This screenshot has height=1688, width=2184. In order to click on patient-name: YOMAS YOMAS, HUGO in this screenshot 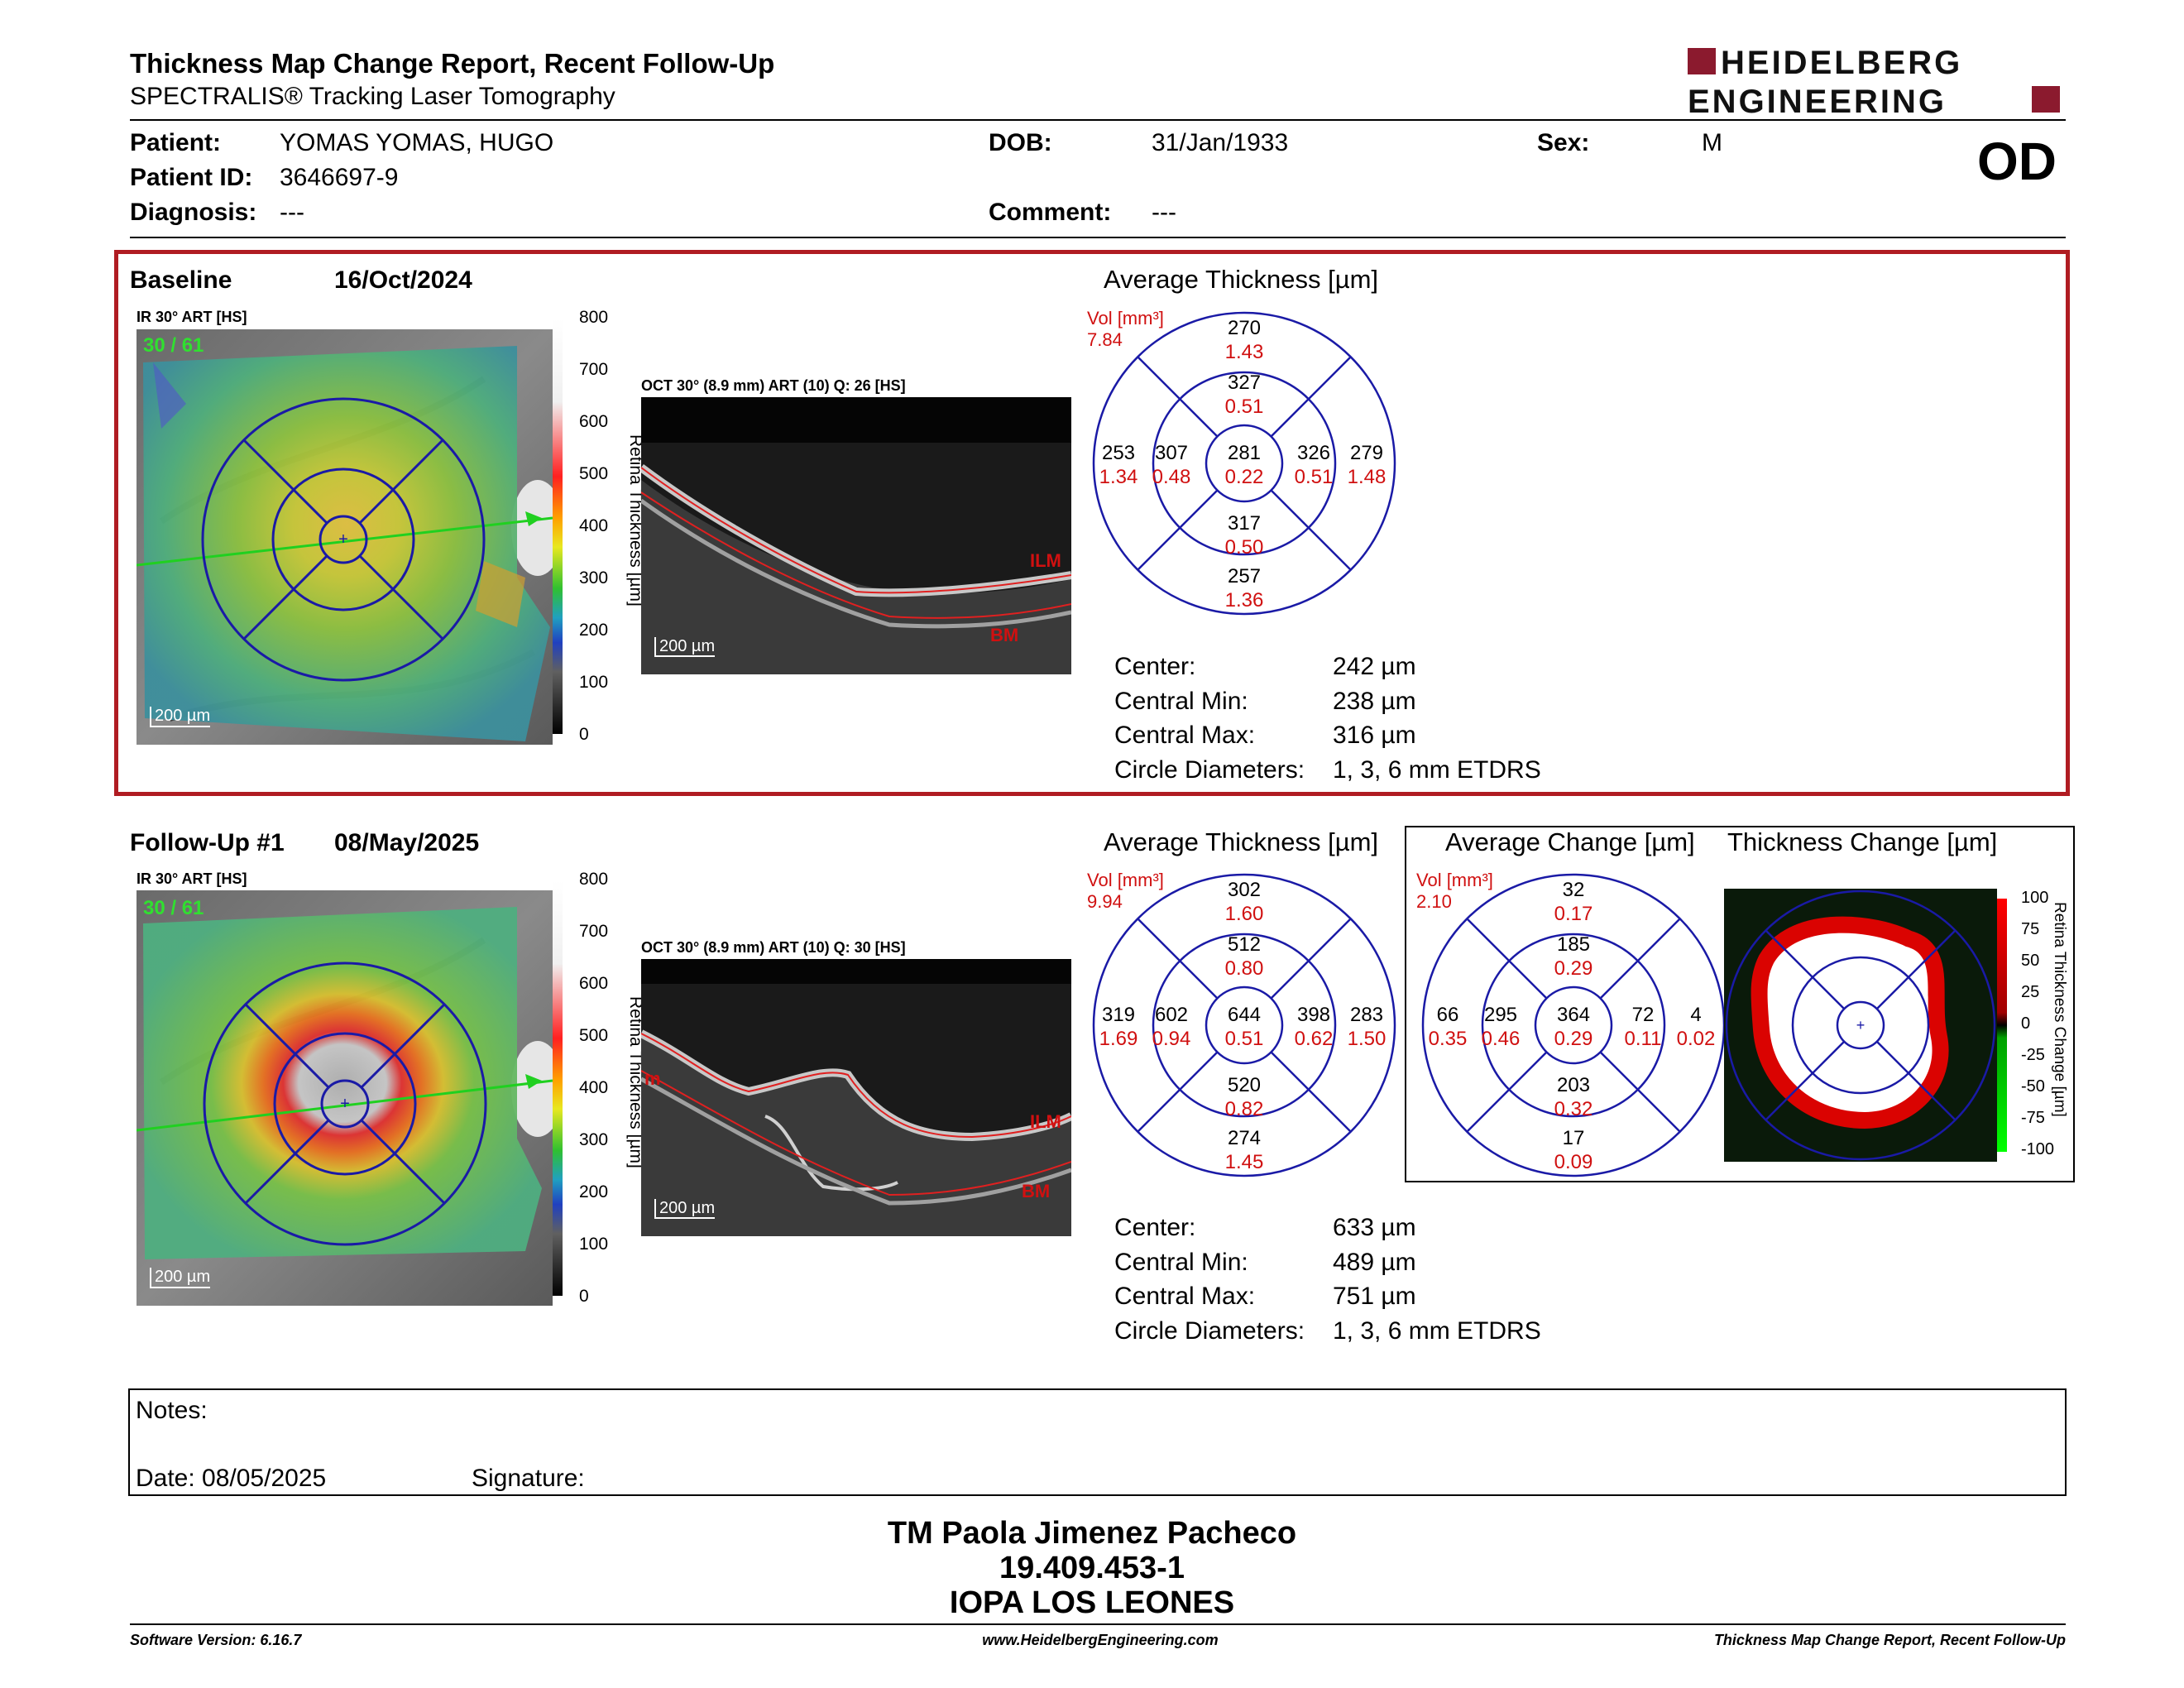, I will do `click(417, 142)`.